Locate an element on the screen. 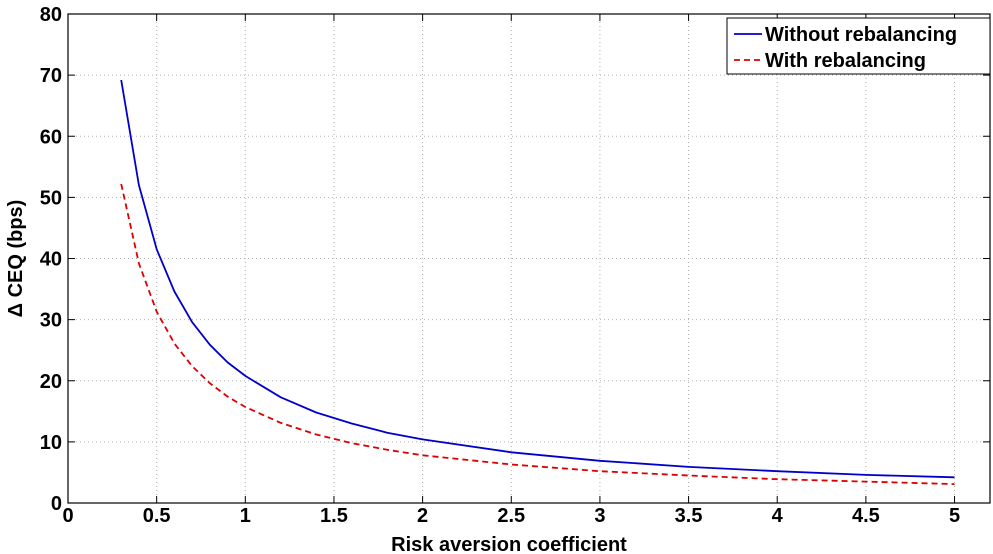 The image size is (993, 554). legend: Without rebalancing With rebalancing is located at coordinates (858, 46).